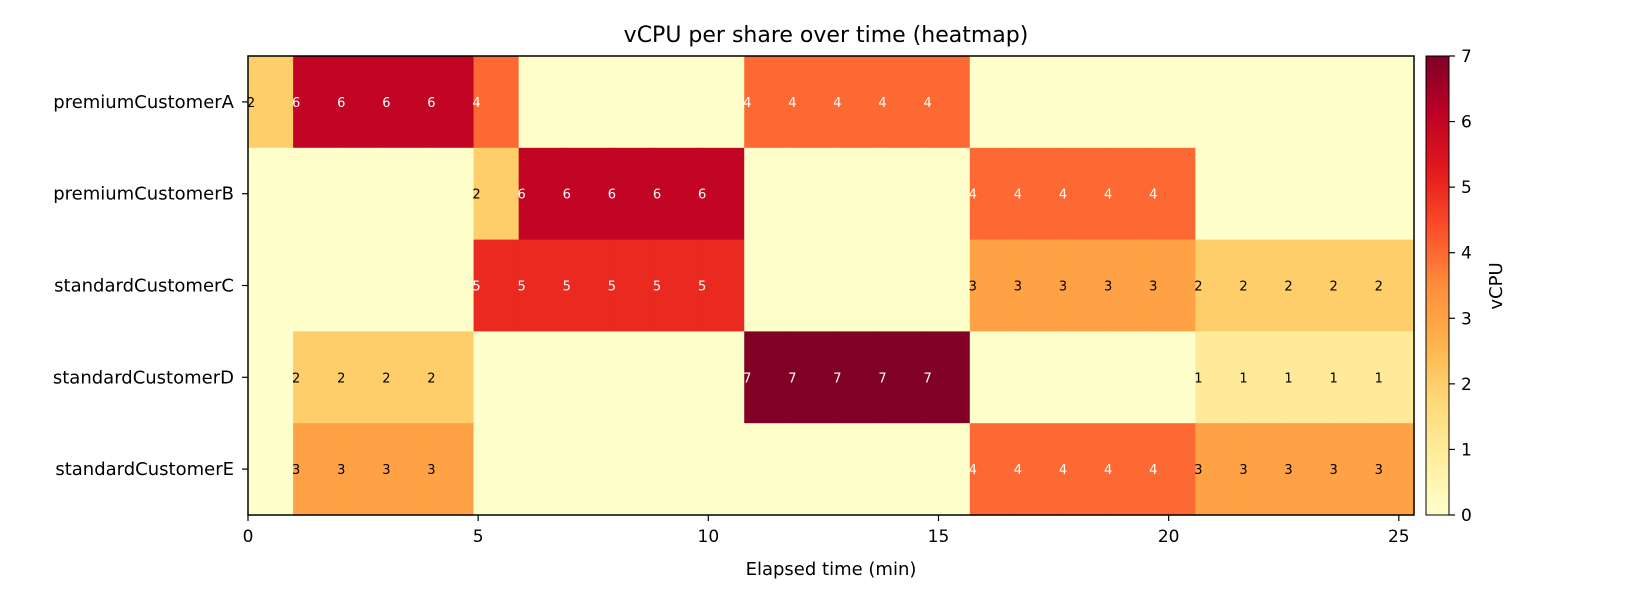 Image resolution: width=1650 pixels, height=600 pixels. I want to click on colorbar-label: vCPU, so click(1496, 285).